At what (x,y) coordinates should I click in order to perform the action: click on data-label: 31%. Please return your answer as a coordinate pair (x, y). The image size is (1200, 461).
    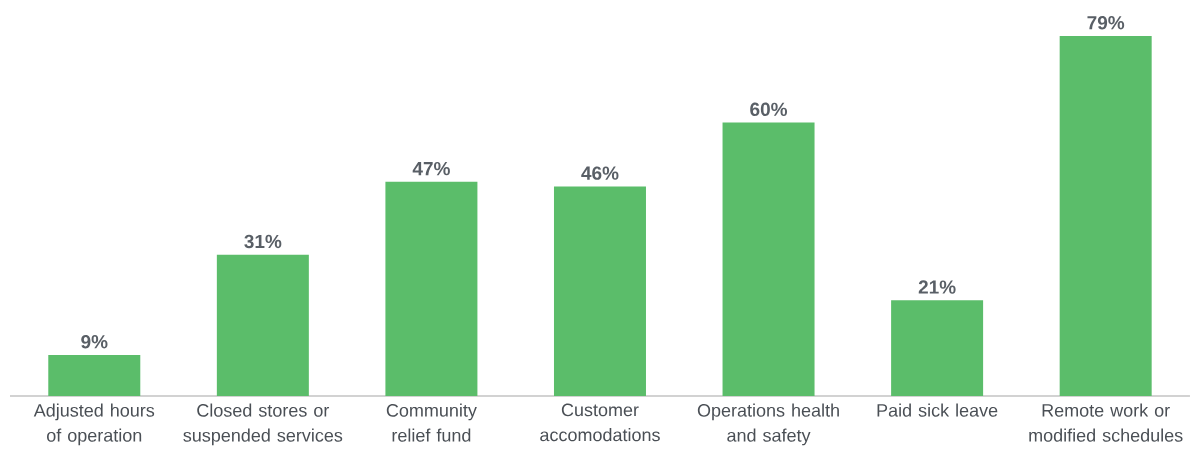
    Looking at the image, I should click on (263, 241).